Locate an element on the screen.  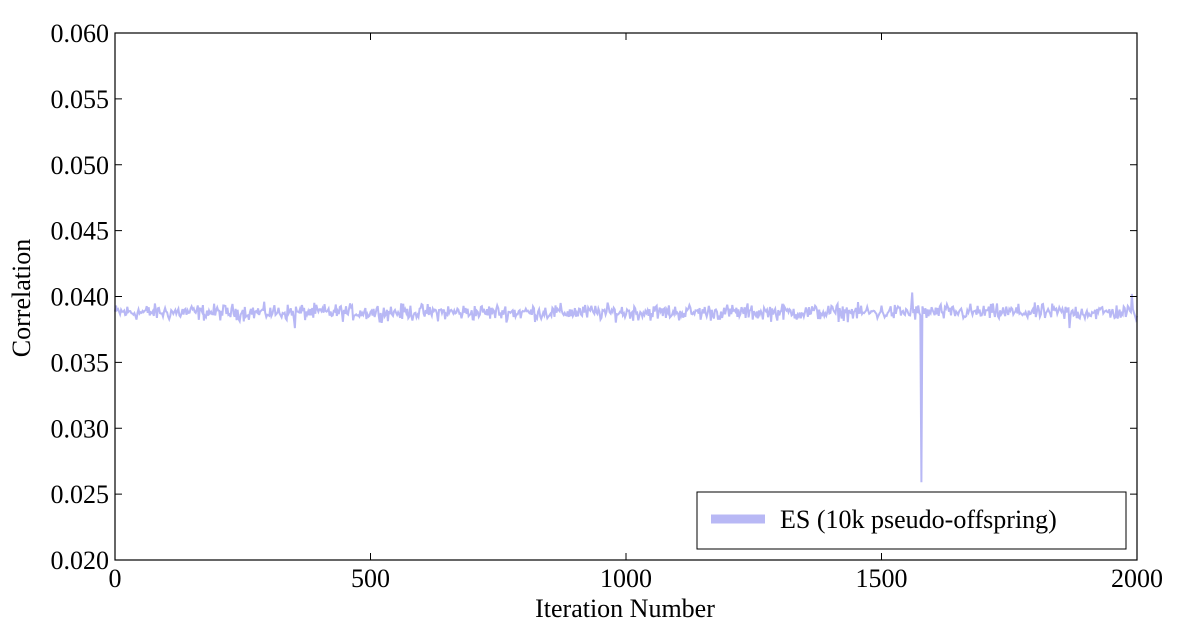
y-tick-label: 0.020 is located at coordinates (80, 560).